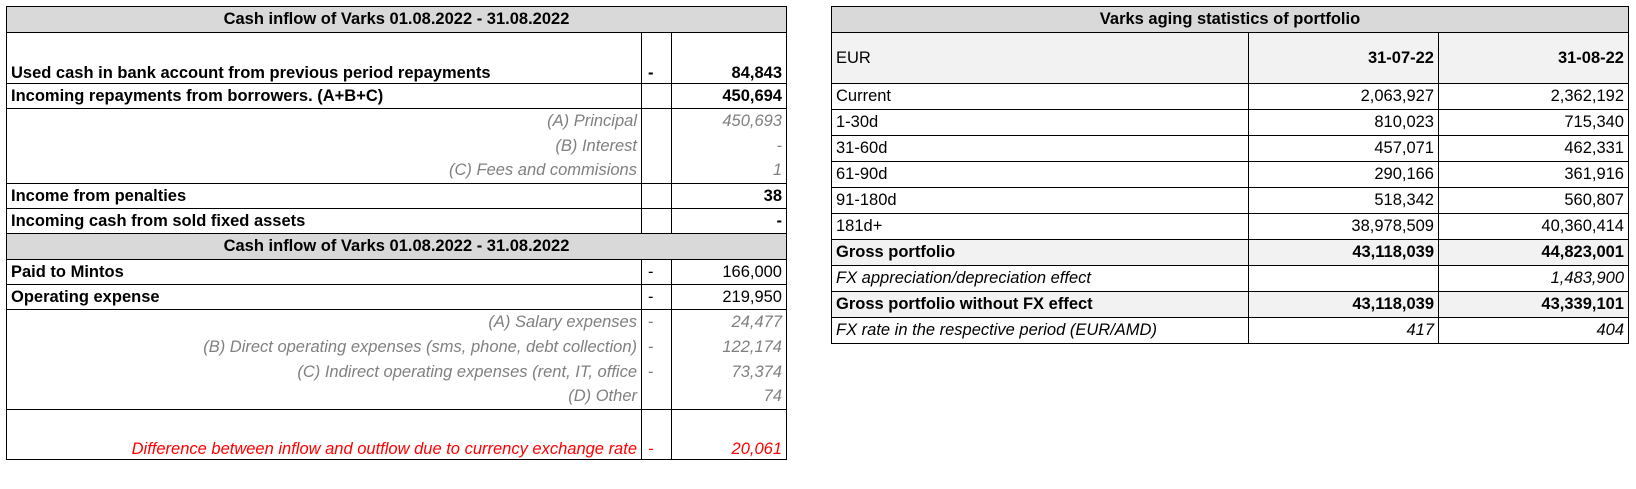  What do you see at coordinates (1040, 58) in the screenshot?
I see `currency-label: EUR` at bounding box center [1040, 58].